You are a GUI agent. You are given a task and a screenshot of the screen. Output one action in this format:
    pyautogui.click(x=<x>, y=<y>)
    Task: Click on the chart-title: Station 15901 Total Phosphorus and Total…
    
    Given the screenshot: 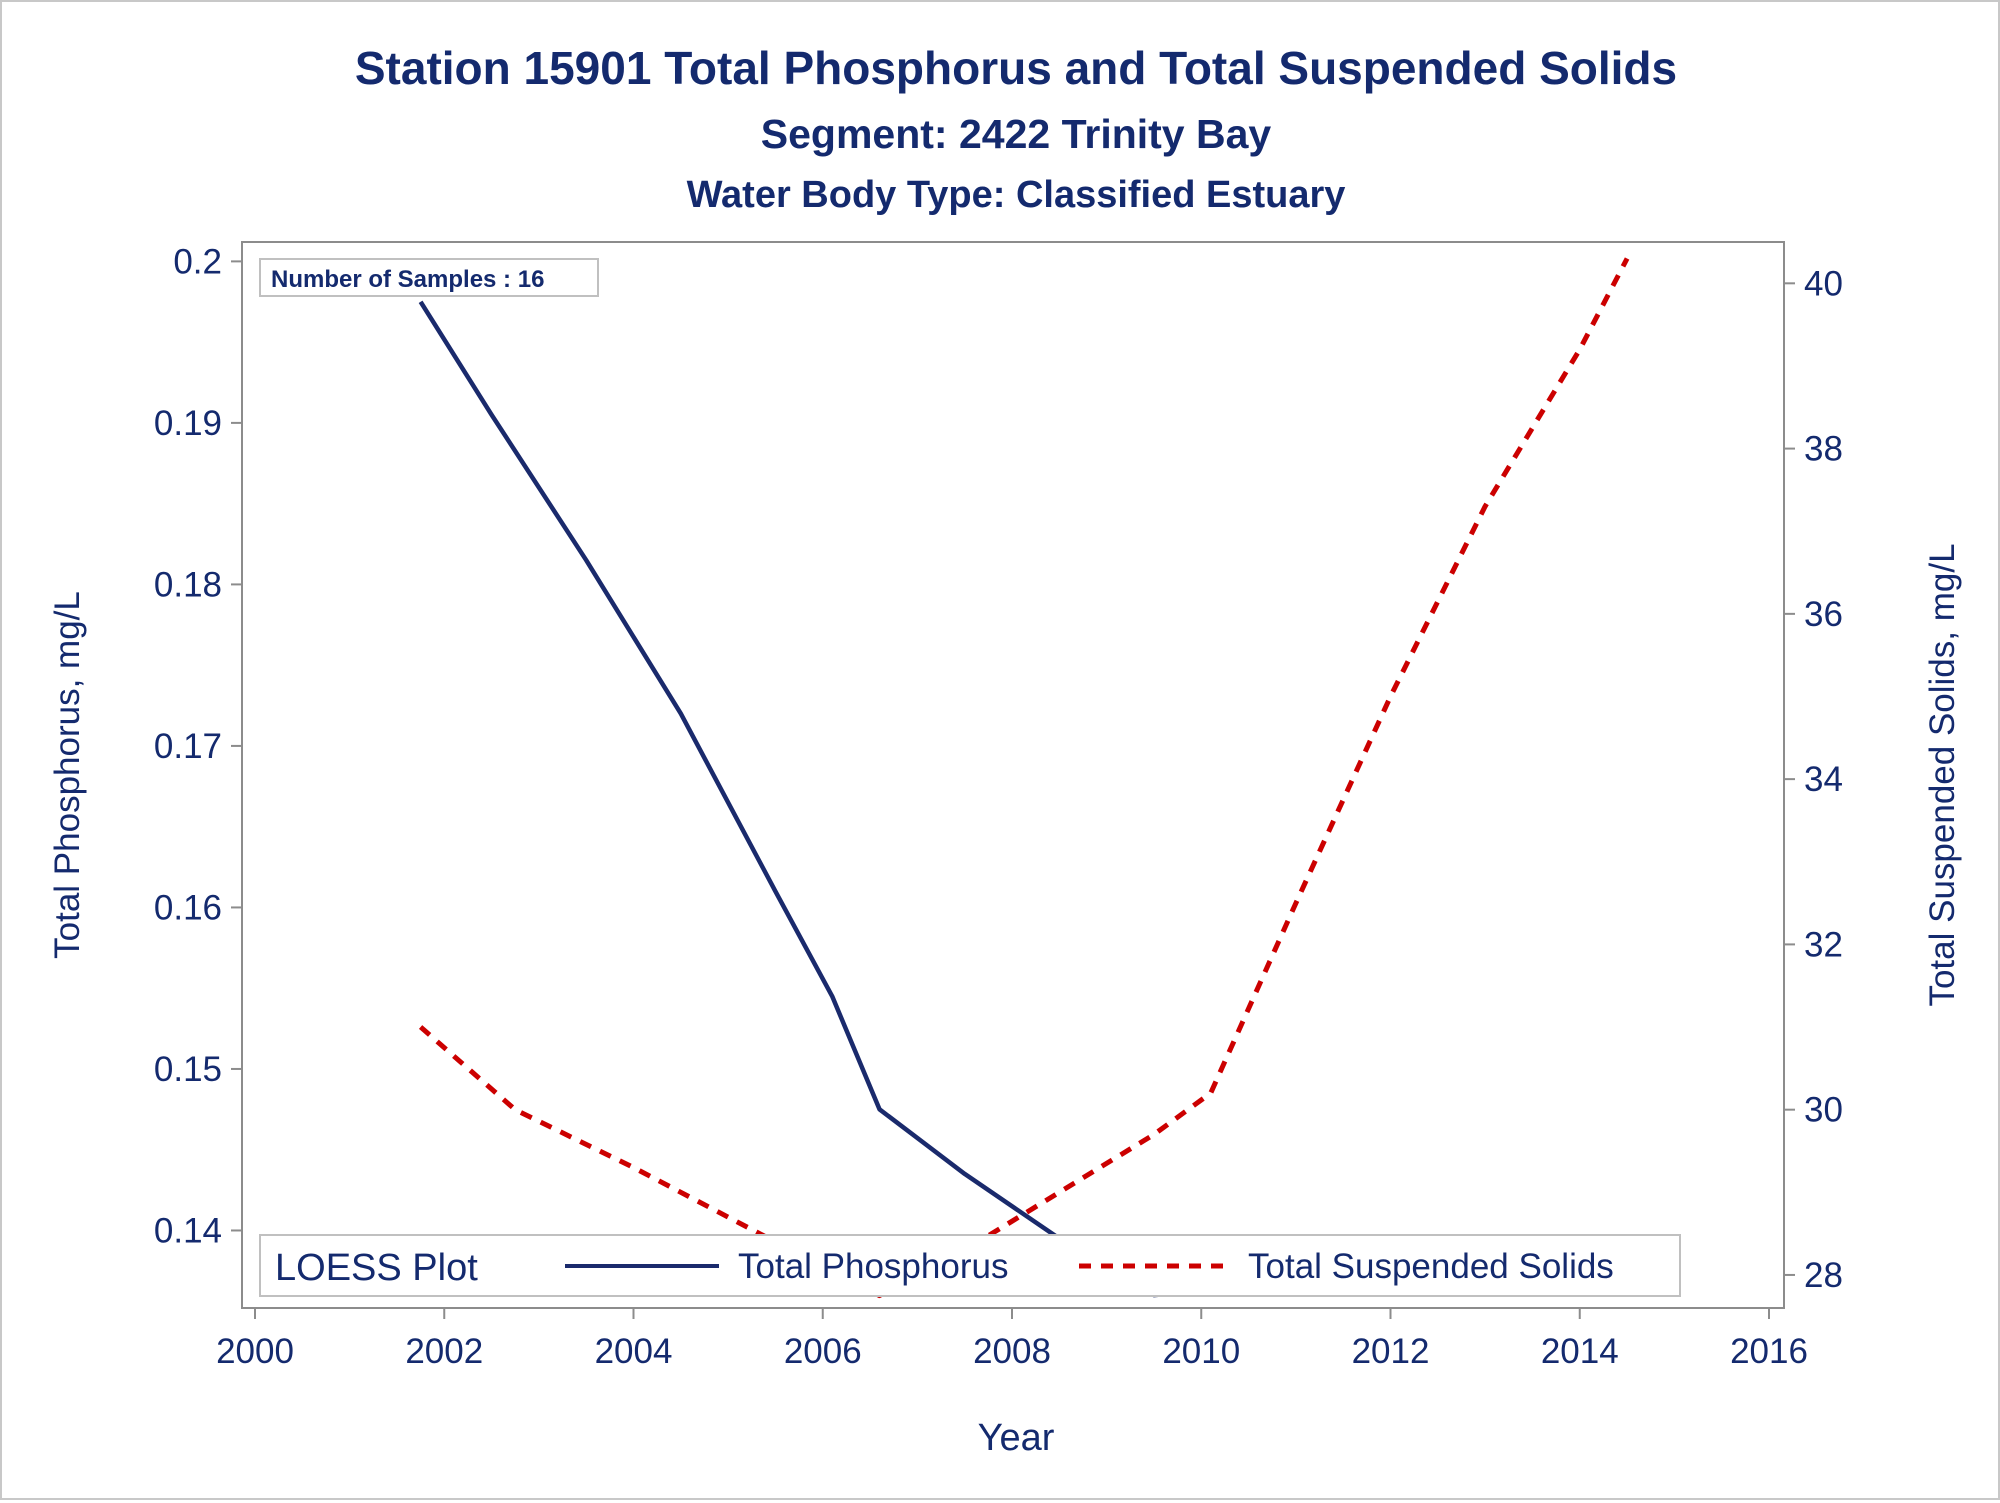 What is the action you would take?
    pyautogui.click(x=1016, y=68)
    